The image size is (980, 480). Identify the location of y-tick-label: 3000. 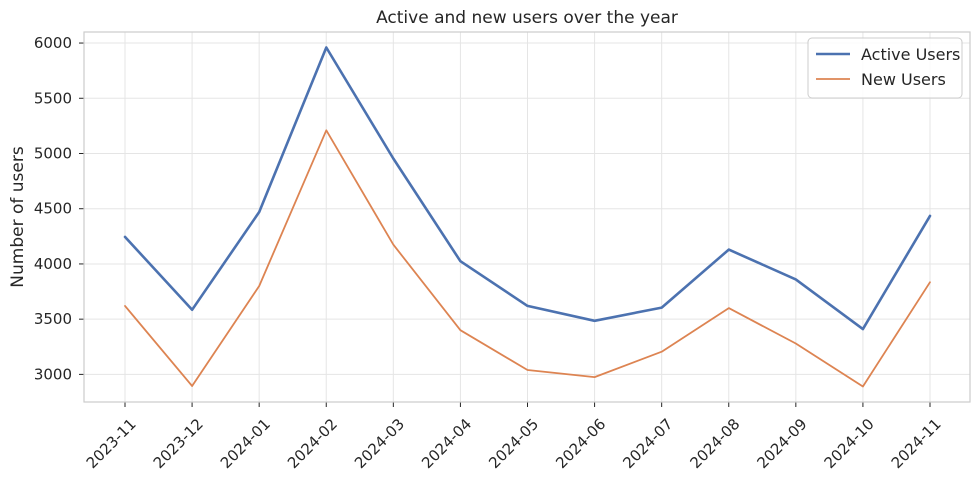
(53, 374).